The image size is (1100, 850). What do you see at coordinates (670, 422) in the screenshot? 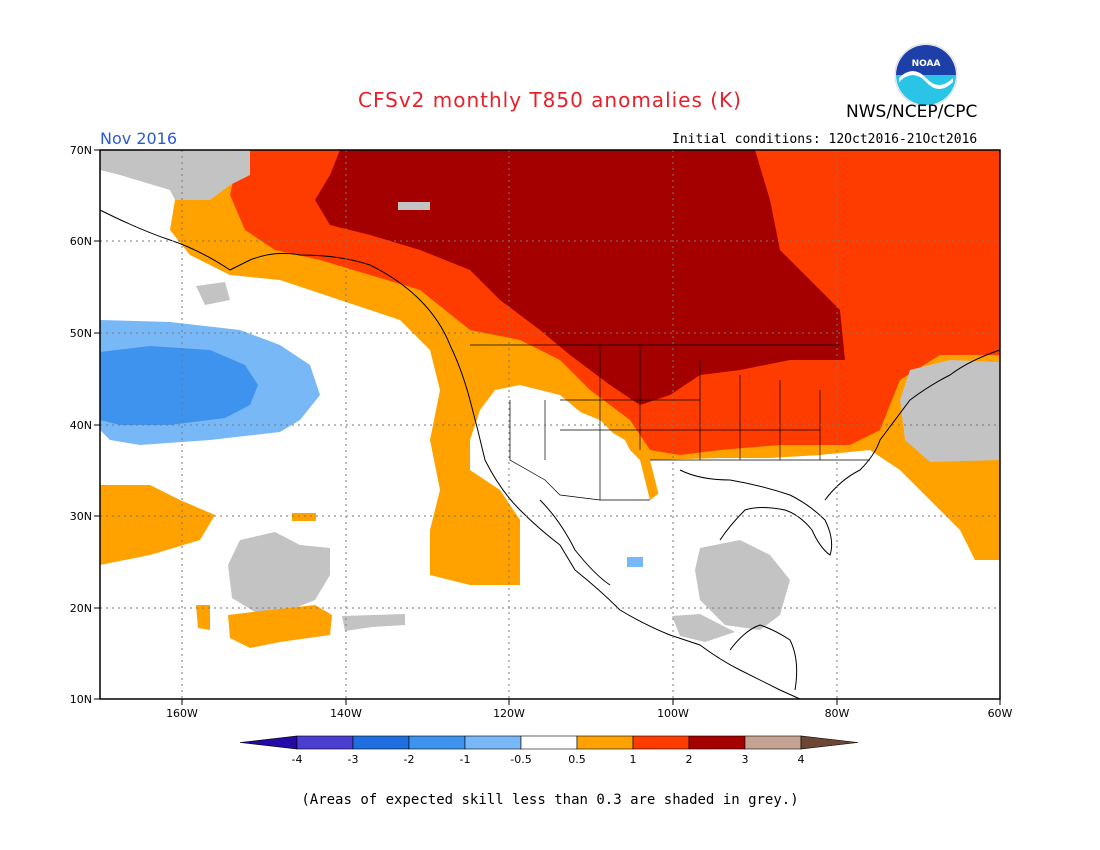
I see `political-boundaries` at bounding box center [670, 422].